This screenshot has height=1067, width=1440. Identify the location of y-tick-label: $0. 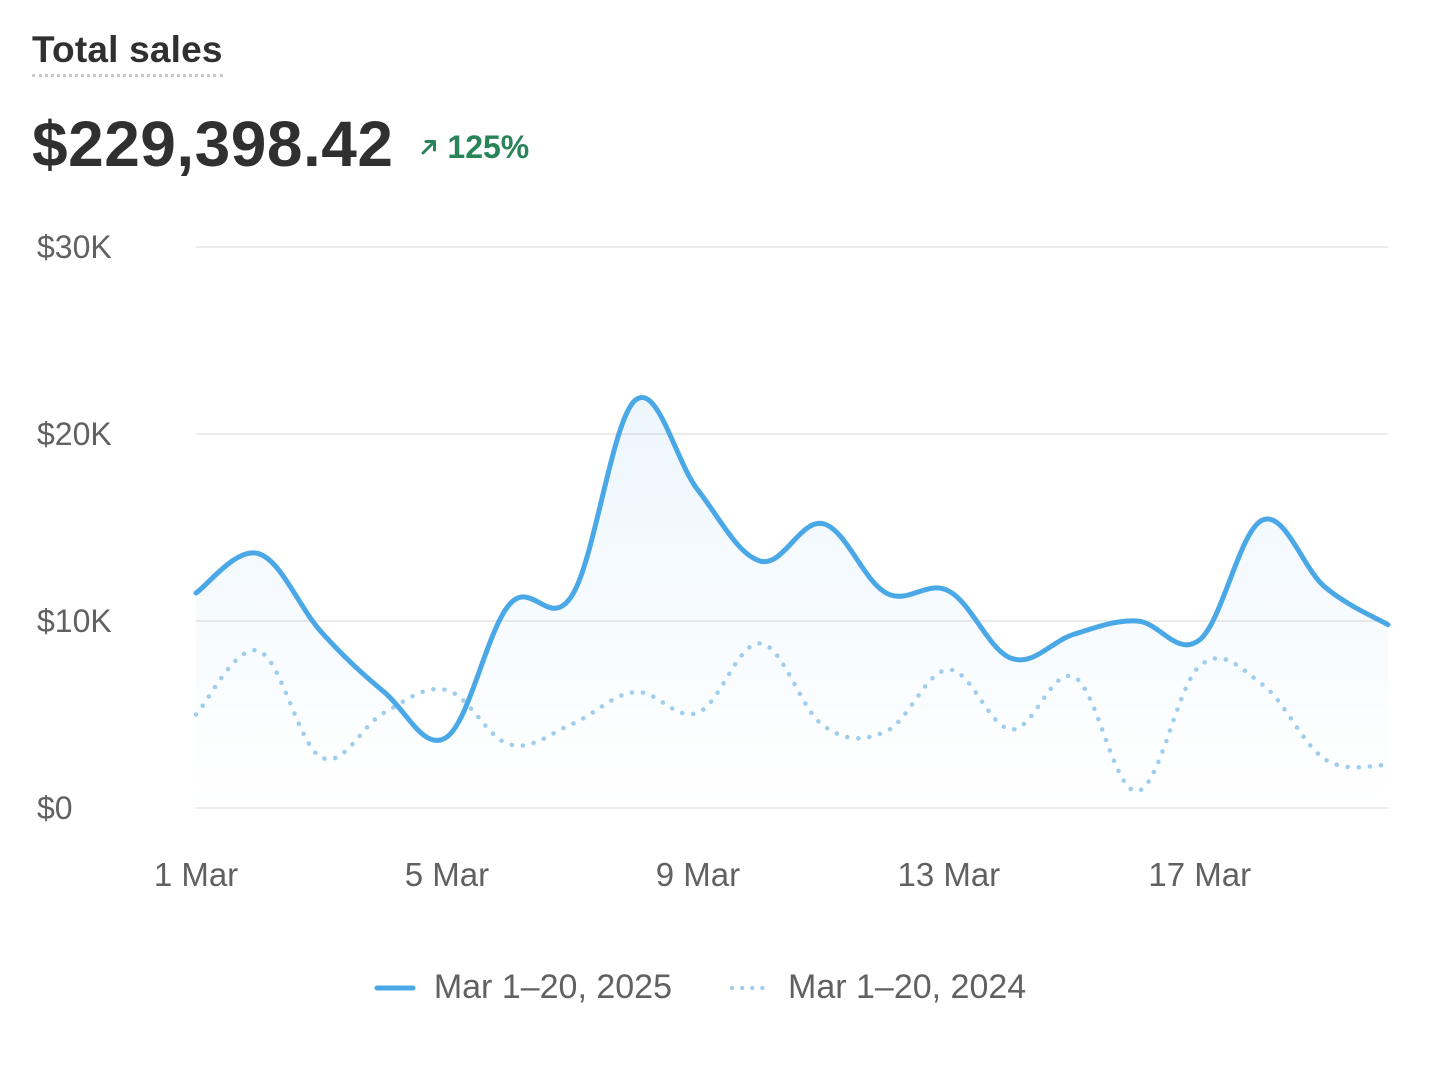
(55, 808).